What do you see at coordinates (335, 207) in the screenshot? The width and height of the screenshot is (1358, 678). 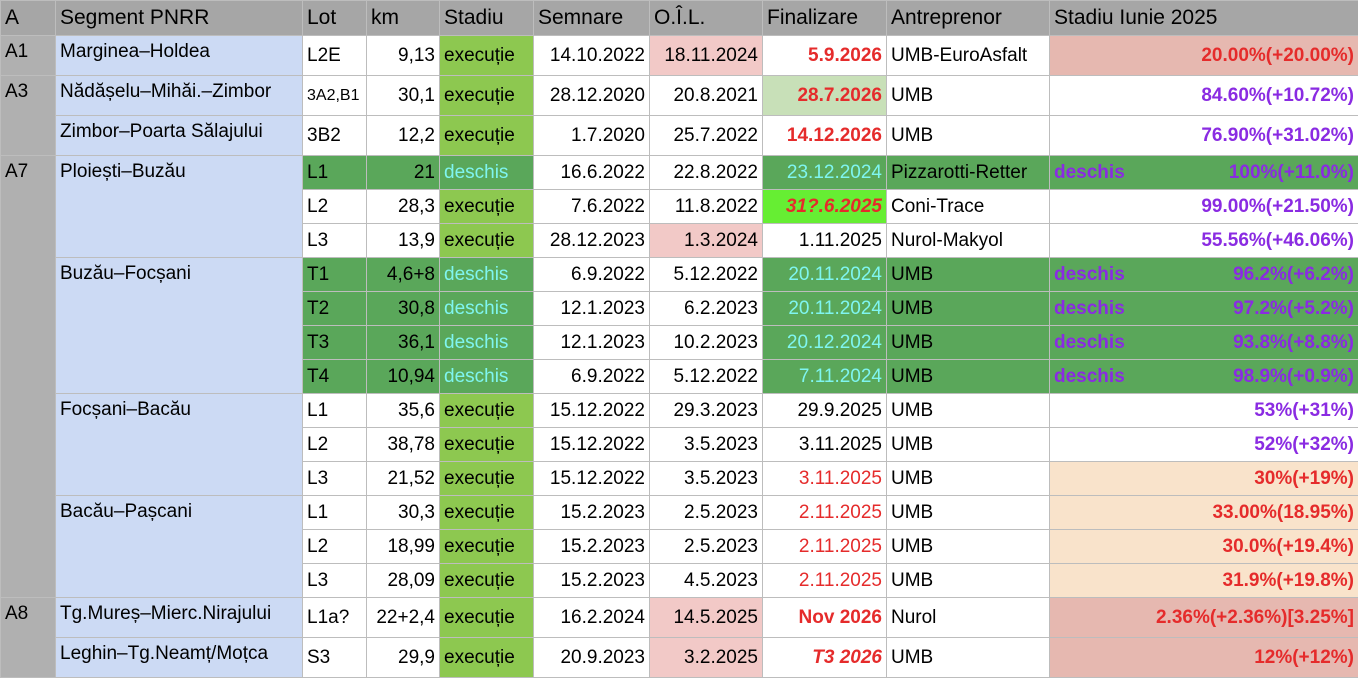 I see `lot-cell: L2` at bounding box center [335, 207].